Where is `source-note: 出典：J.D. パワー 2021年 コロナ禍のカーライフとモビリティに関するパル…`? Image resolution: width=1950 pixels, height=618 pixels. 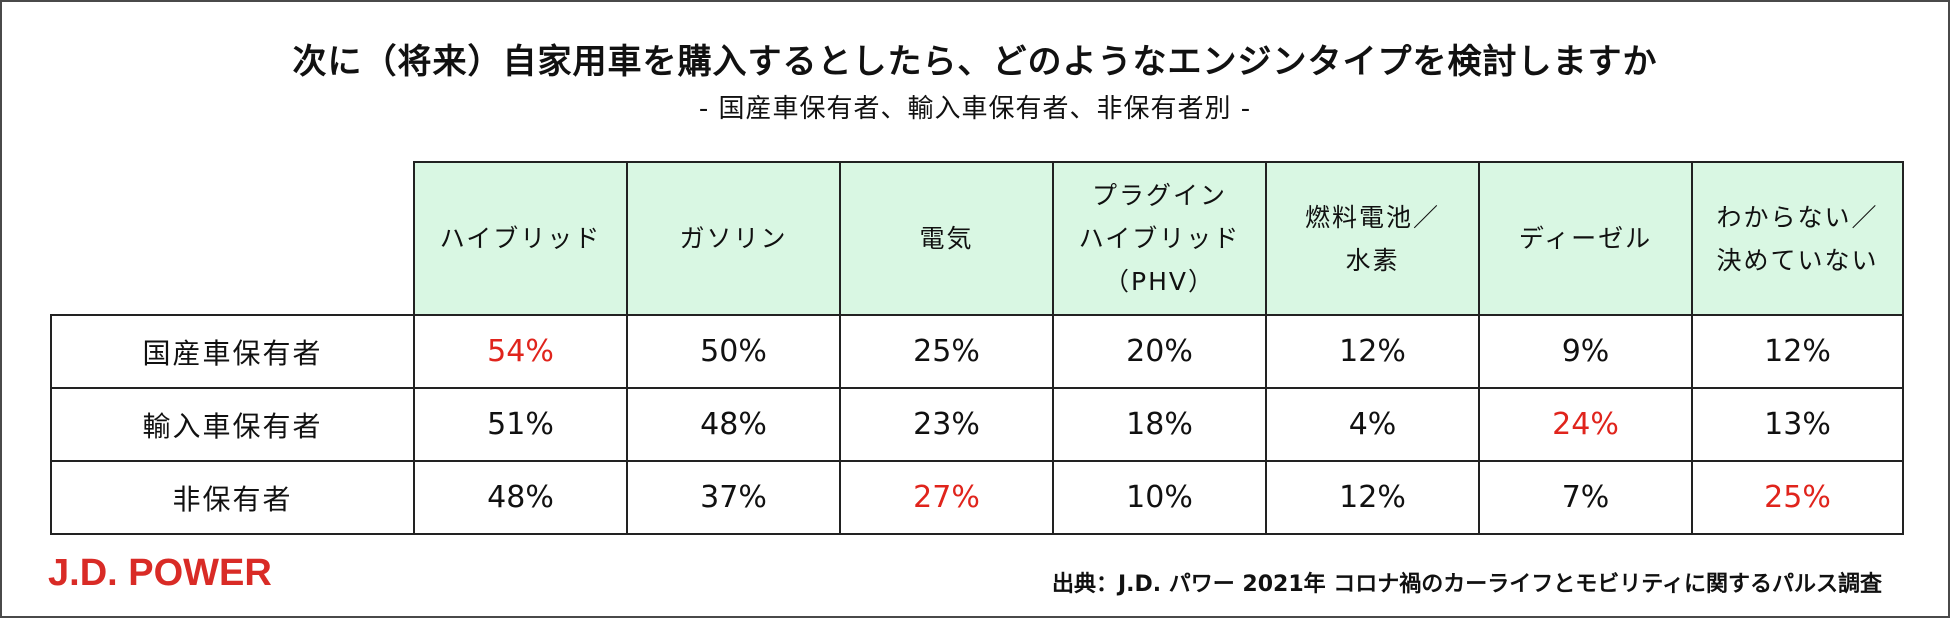 source-note: 出典：J.D. パワー 2021年 コロナ禍のカーライフとモビリティに関するパル… is located at coordinates (1466, 584).